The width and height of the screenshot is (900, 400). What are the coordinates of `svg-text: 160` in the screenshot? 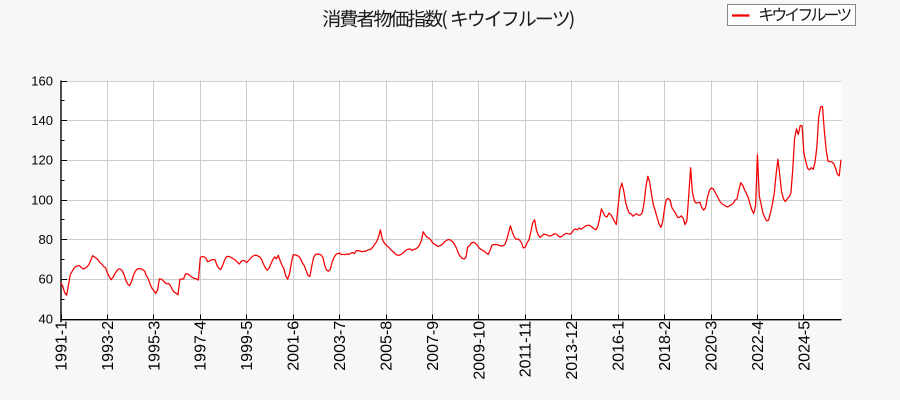 It's located at (42, 80).